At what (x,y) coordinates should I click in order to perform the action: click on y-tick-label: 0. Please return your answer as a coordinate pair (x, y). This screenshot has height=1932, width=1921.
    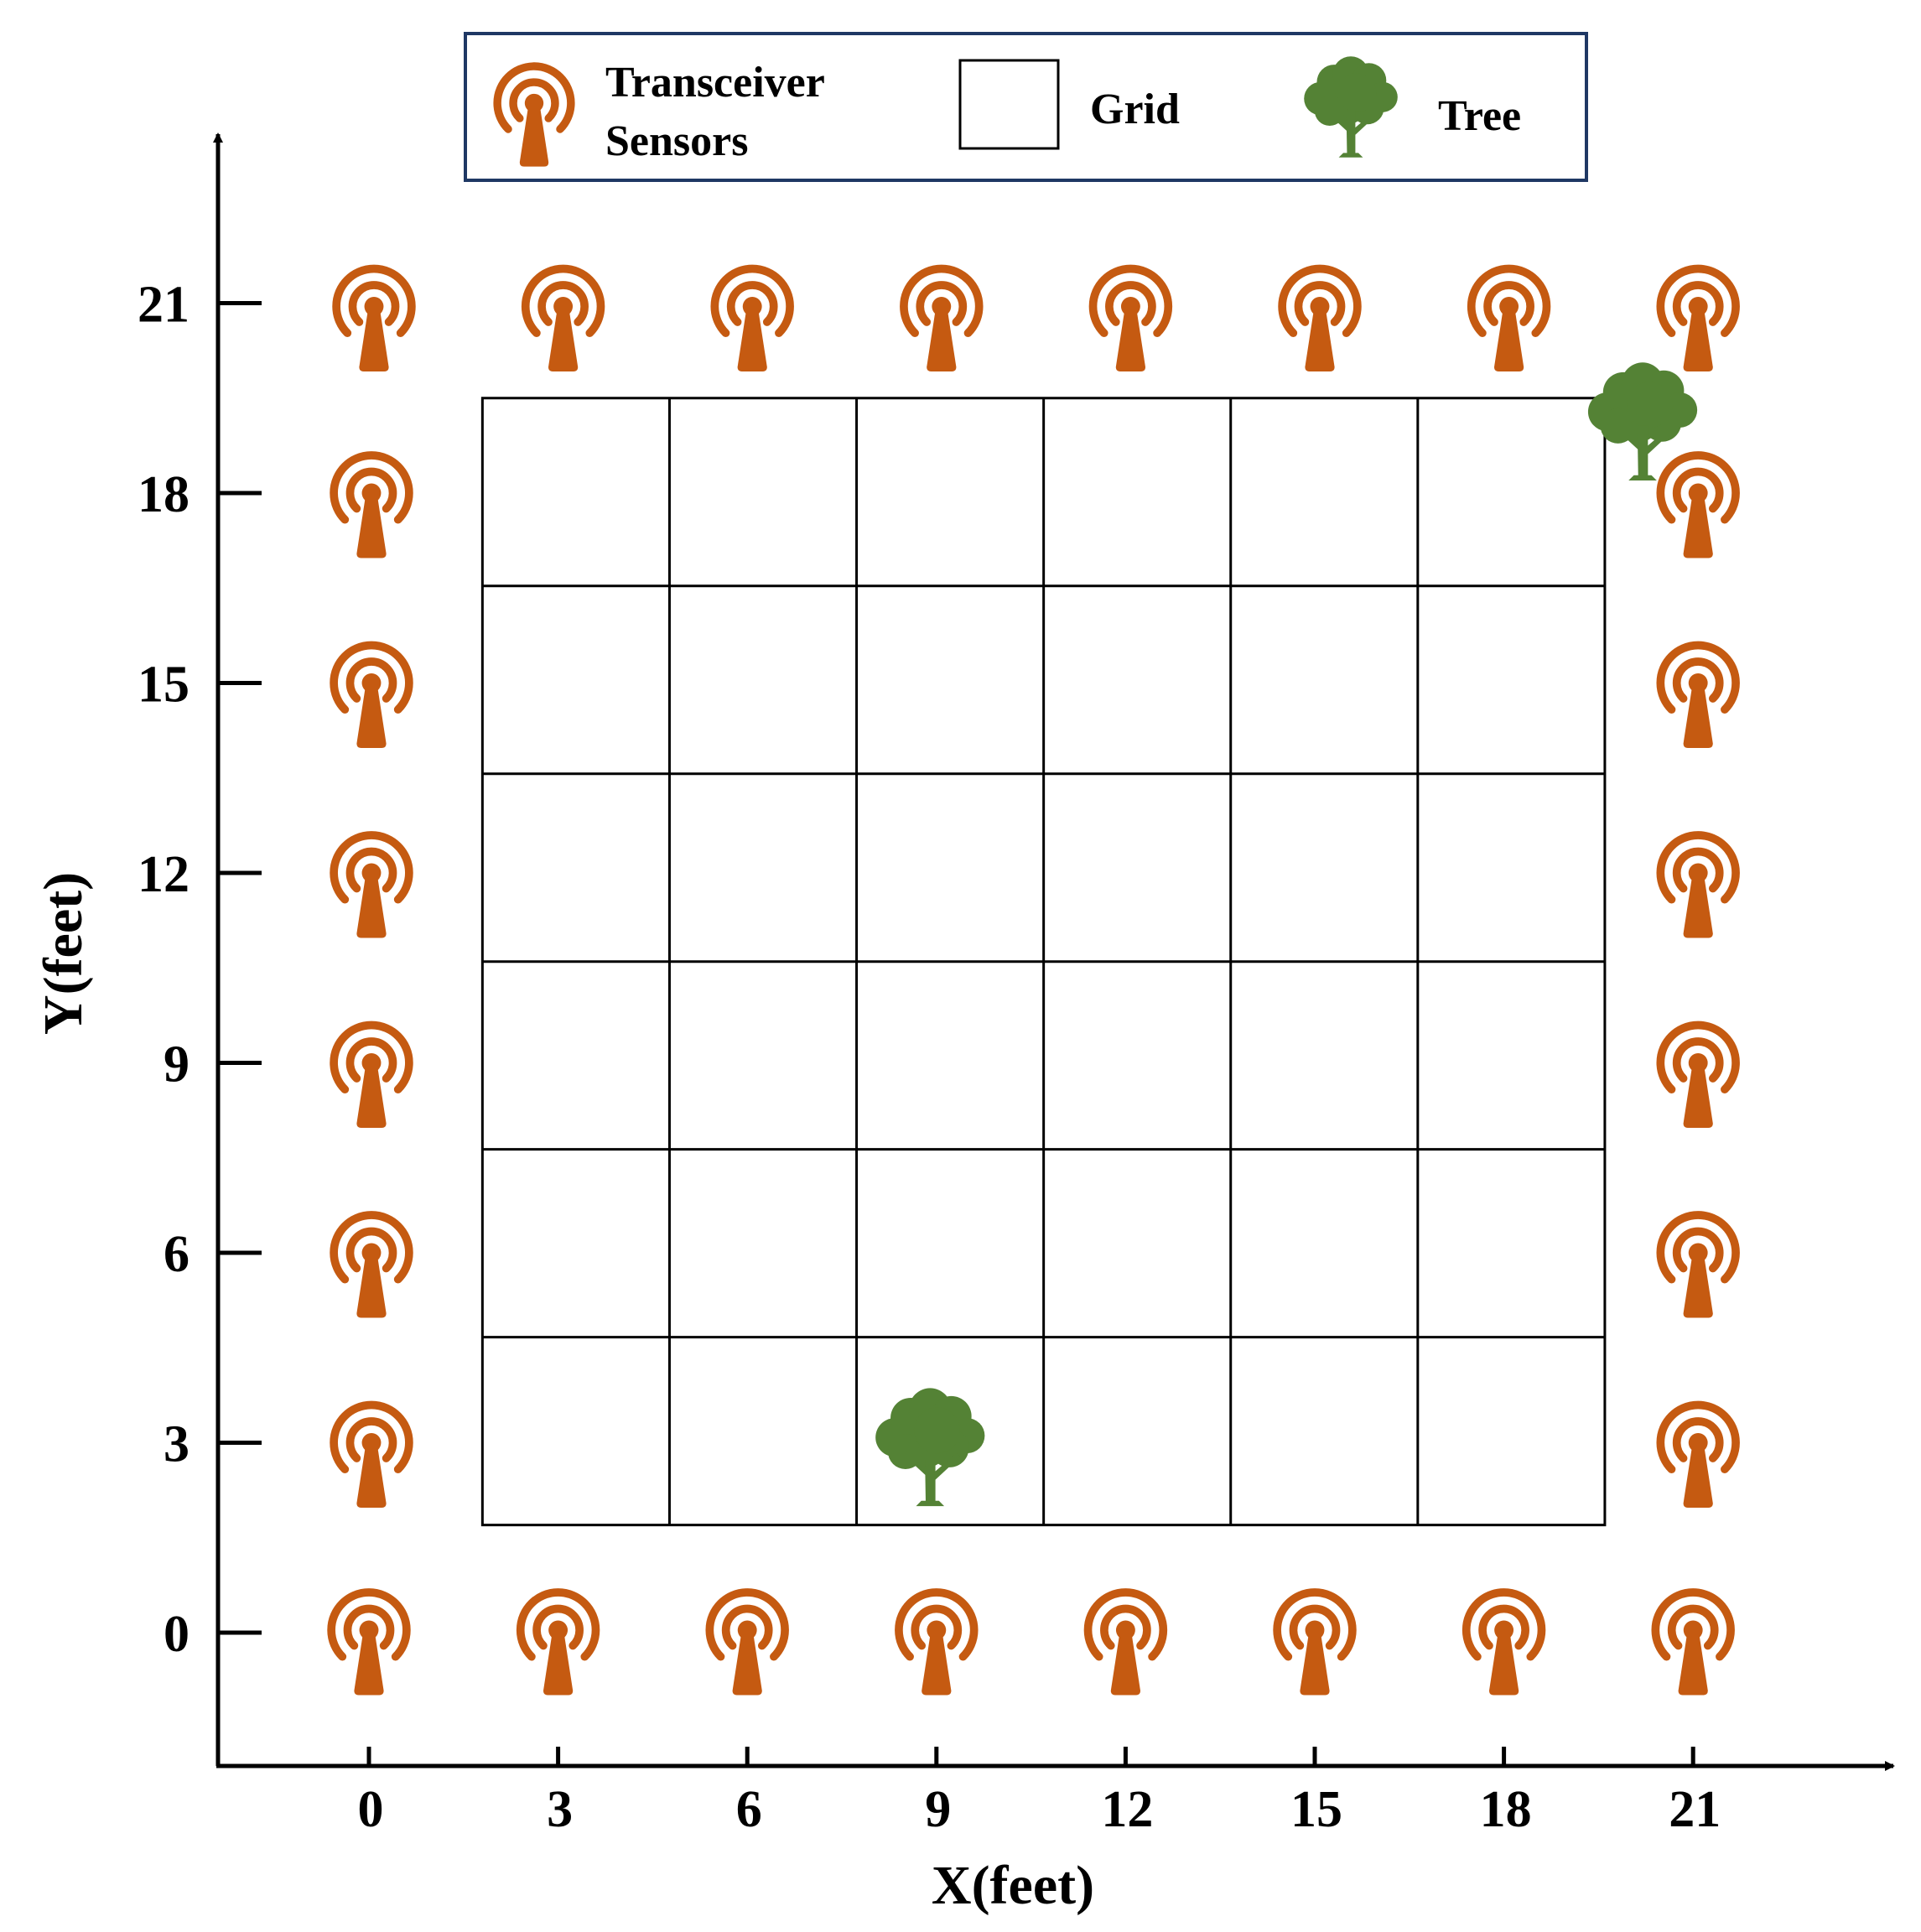
    Looking at the image, I should click on (177, 1634).